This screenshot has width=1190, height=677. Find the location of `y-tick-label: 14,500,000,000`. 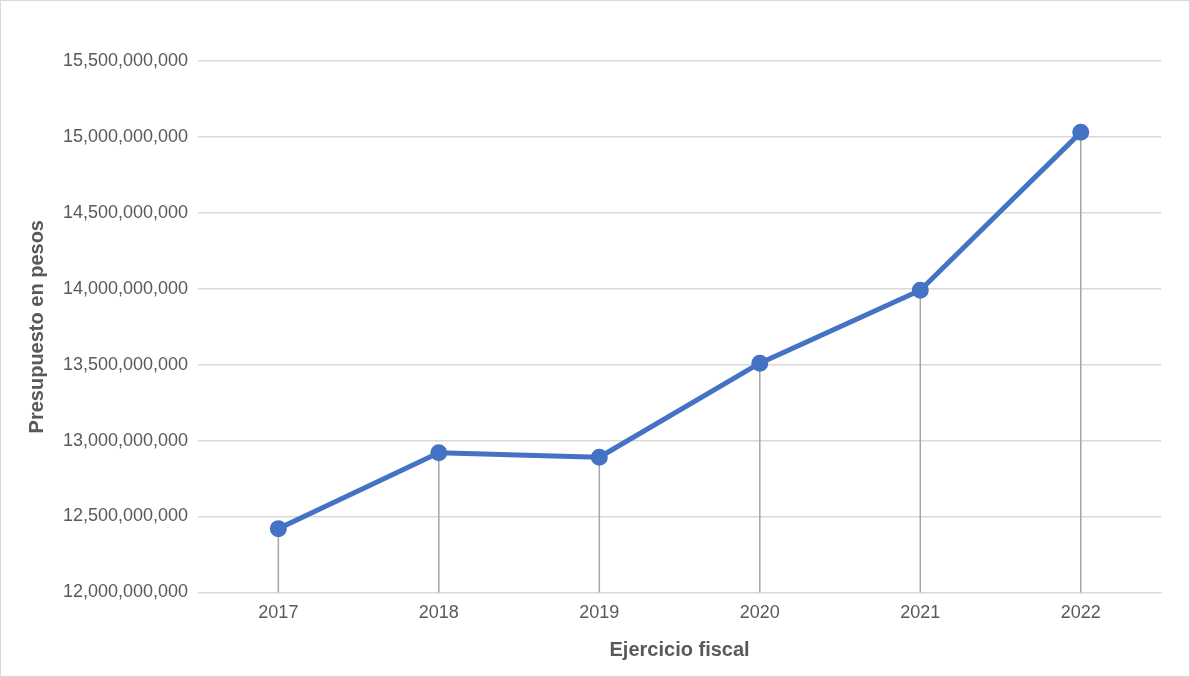

y-tick-label: 14,500,000,000 is located at coordinates (126, 211).